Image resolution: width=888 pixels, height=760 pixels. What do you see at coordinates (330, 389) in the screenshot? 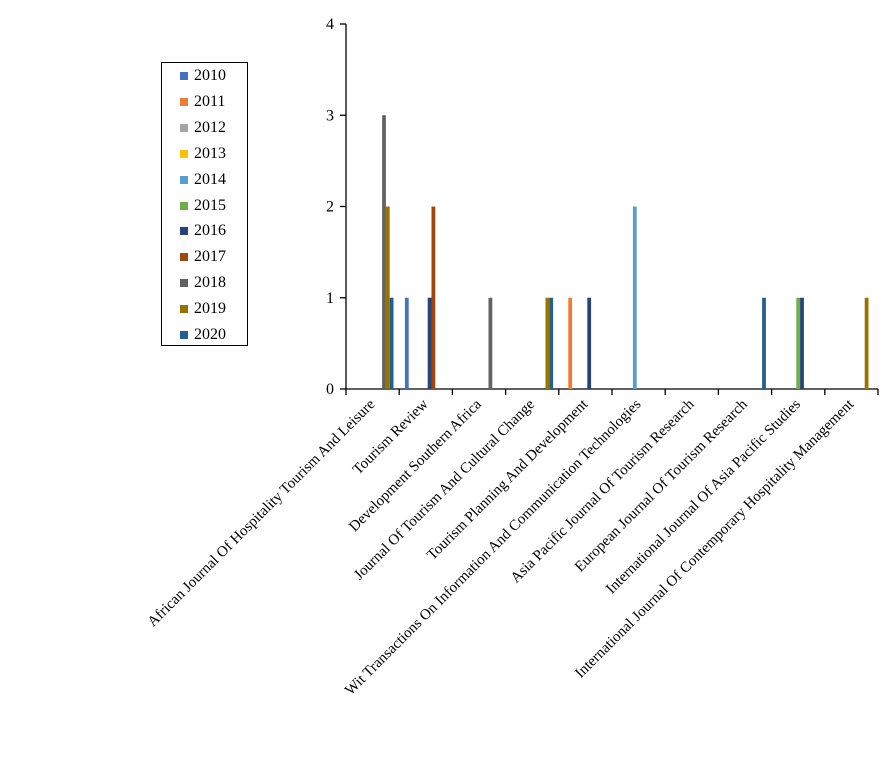
I see `y-tick-label: 0` at bounding box center [330, 389].